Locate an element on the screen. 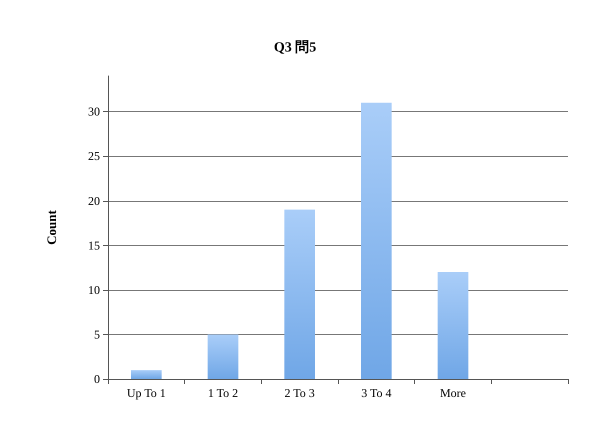 The image size is (590, 423). y-axis-title: Count is located at coordinates (51, 227).